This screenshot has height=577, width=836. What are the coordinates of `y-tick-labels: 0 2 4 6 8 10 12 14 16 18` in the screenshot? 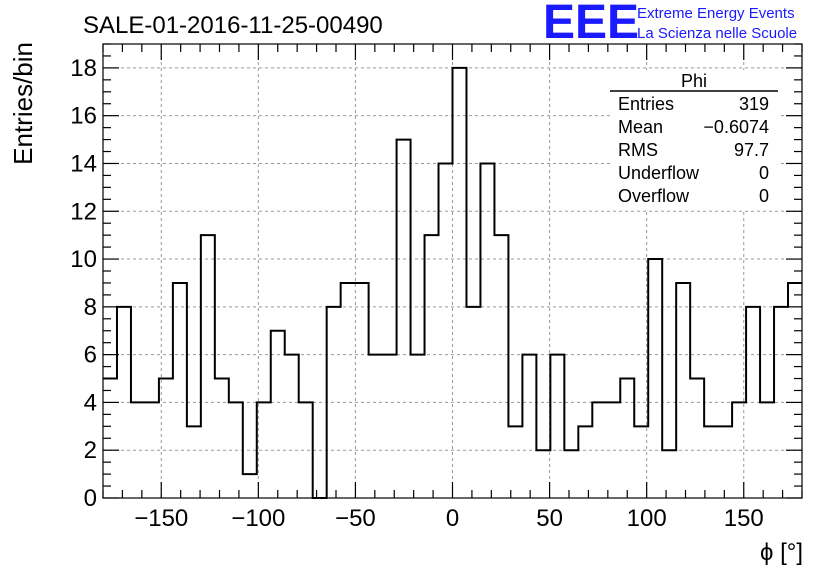 It's located at (83, 283).